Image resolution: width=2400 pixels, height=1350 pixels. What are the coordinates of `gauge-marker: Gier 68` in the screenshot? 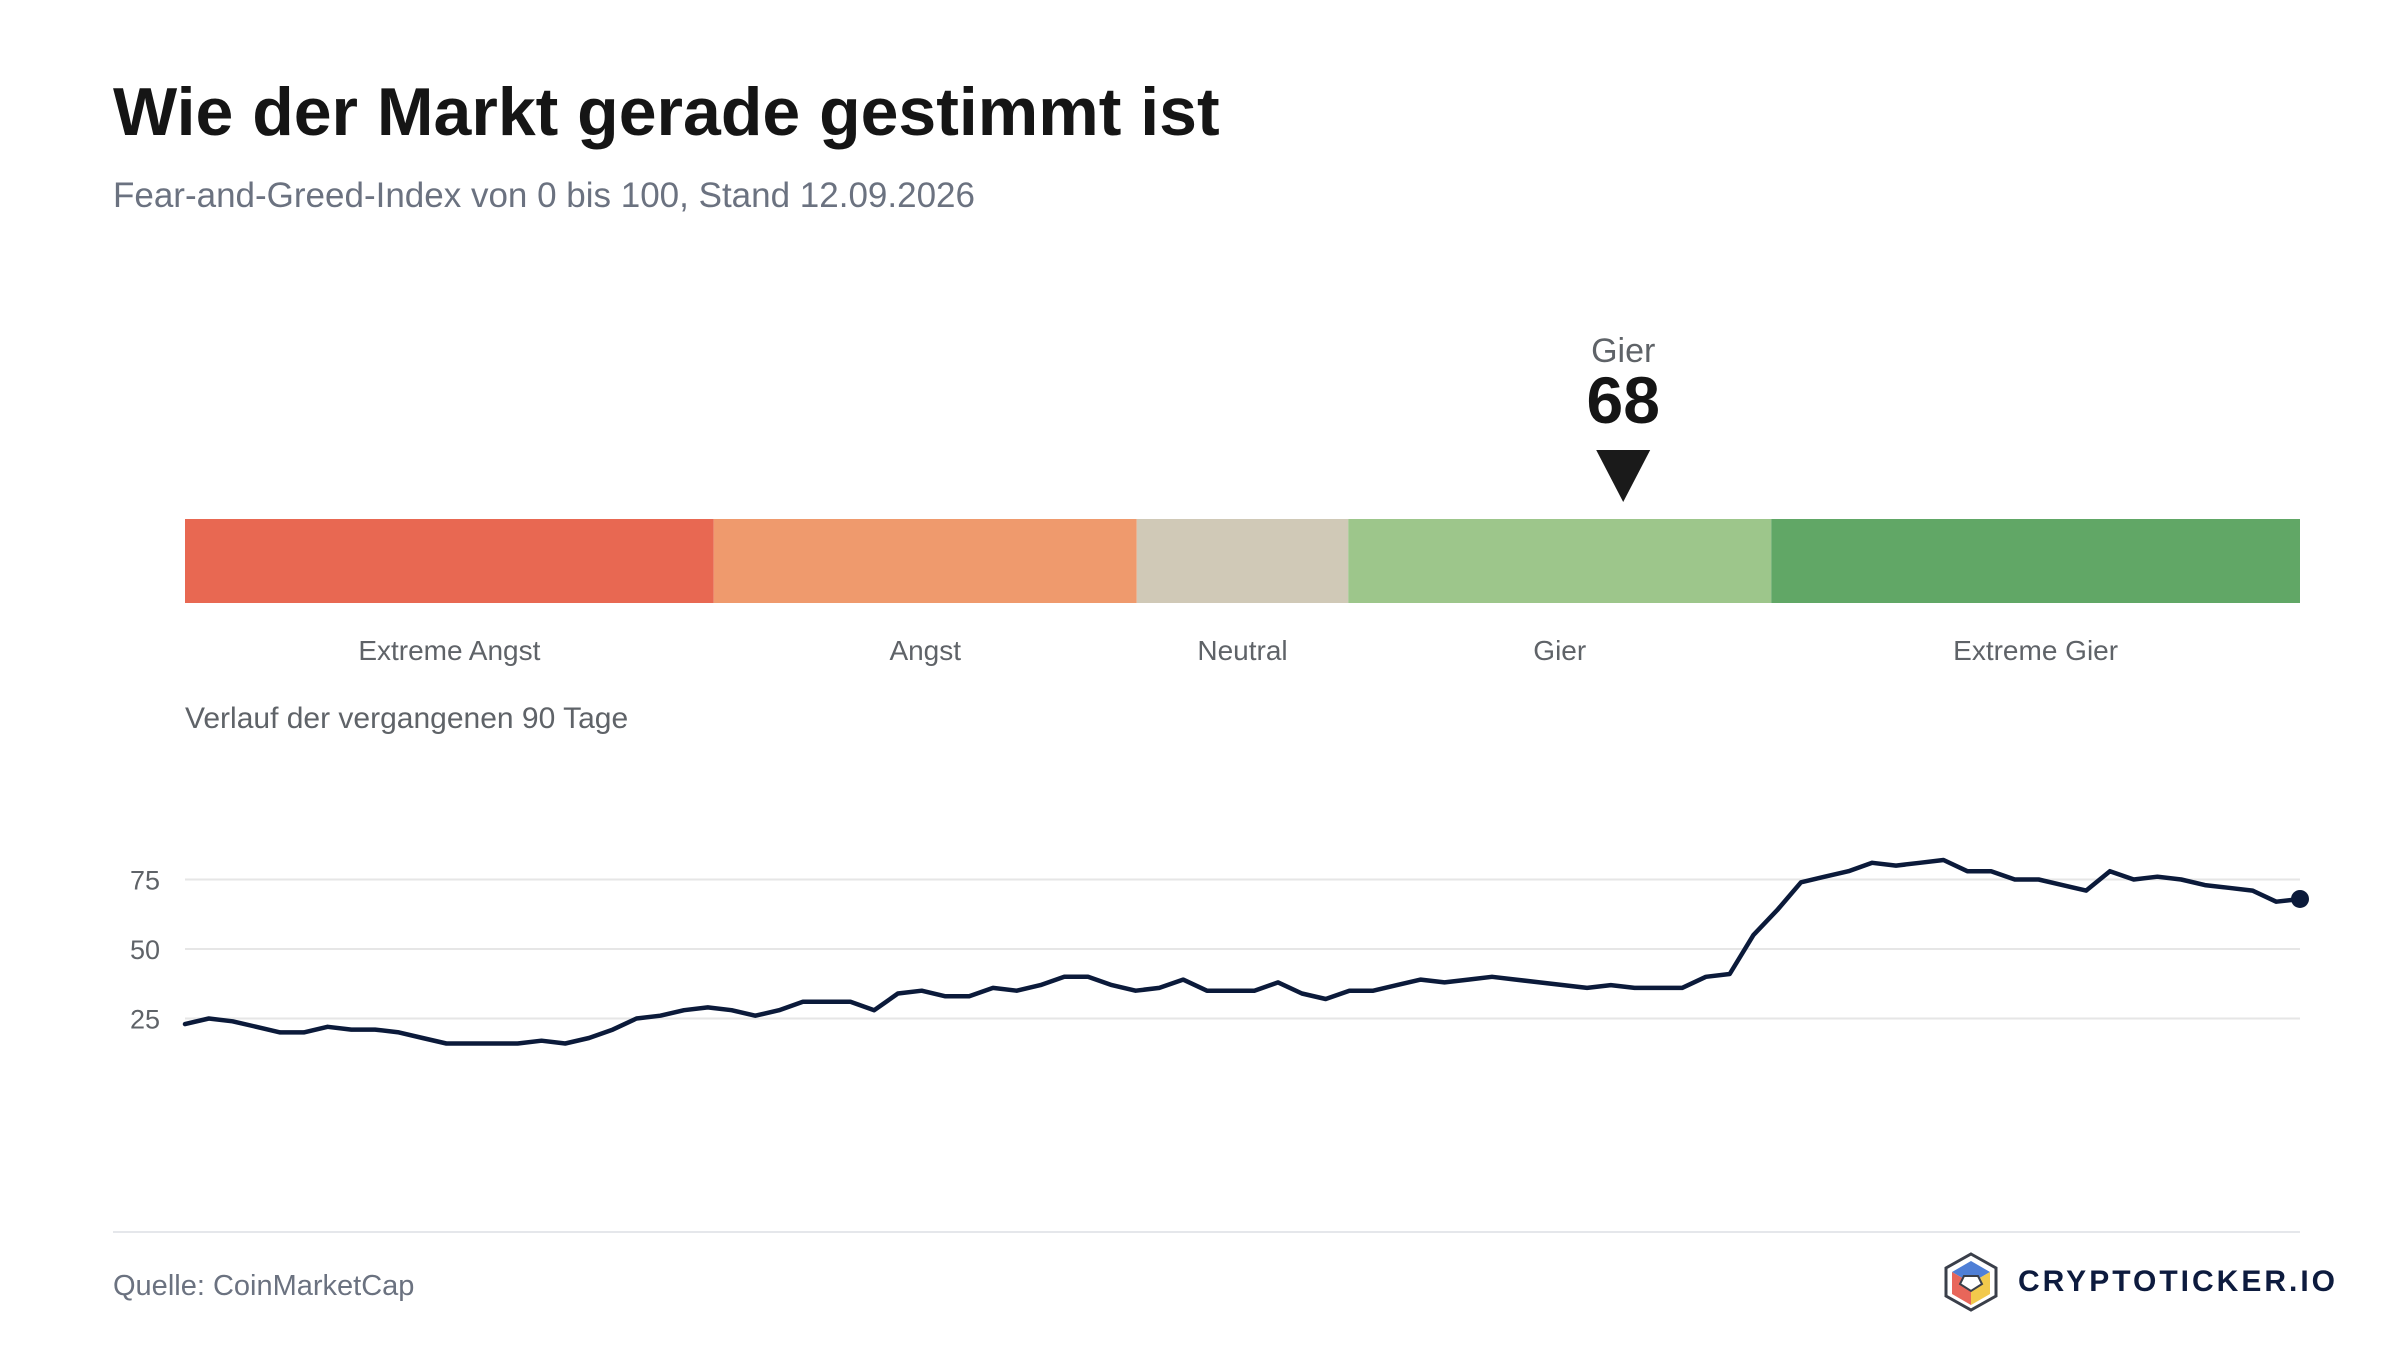 It's located at (1623, 417).